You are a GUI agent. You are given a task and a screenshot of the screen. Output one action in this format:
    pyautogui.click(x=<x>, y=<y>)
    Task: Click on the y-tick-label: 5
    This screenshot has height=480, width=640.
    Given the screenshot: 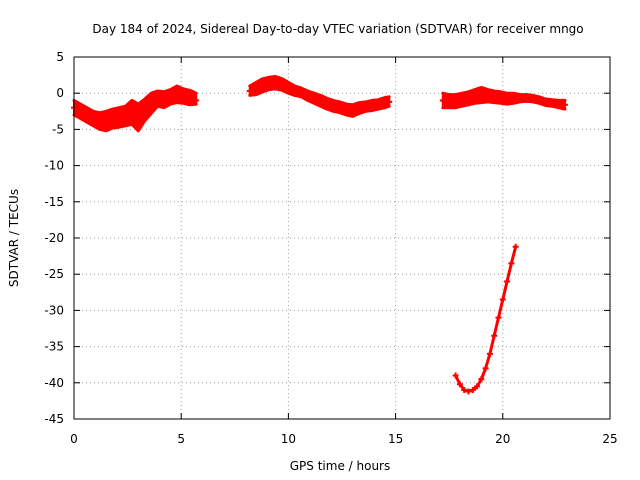 What is the action you would take?
    pyautogui.click(x=60, y=57)
    